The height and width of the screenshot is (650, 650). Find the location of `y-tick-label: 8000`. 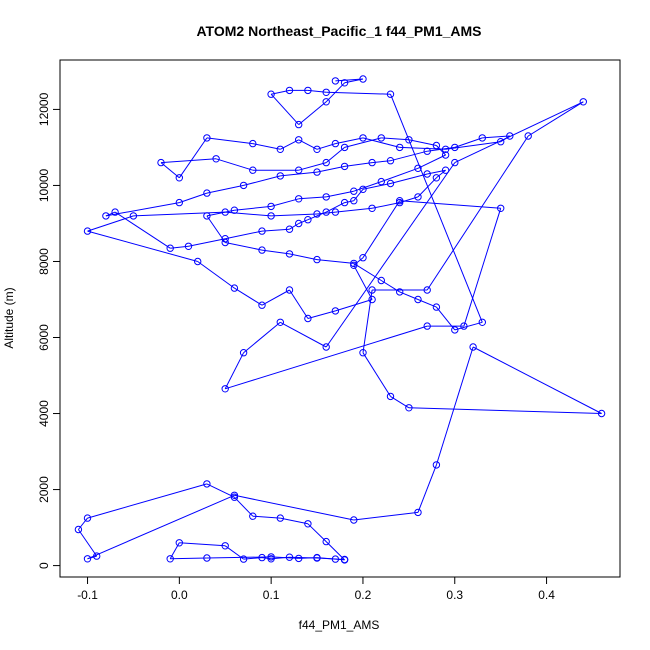

y-tick-label: 8000 is located at coordinates (44, 261).